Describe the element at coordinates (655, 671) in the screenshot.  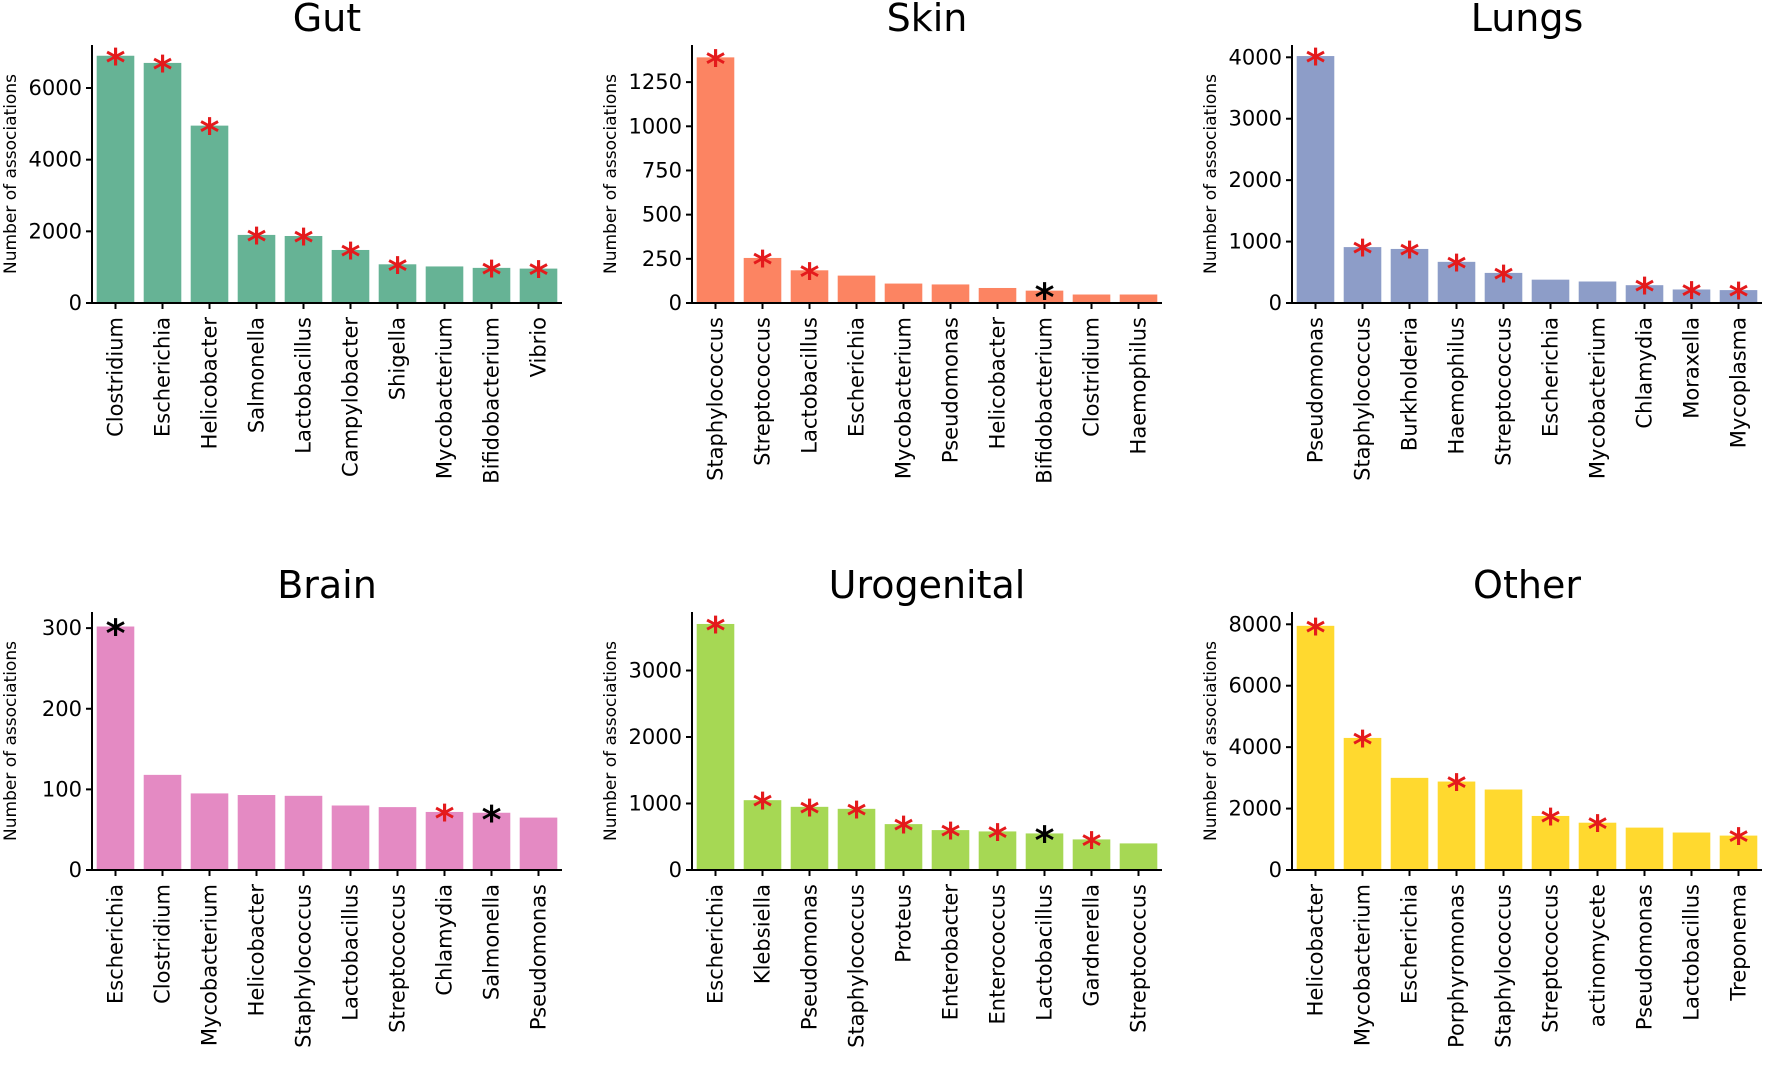
I see `y-tick-label: 3000` at that location.